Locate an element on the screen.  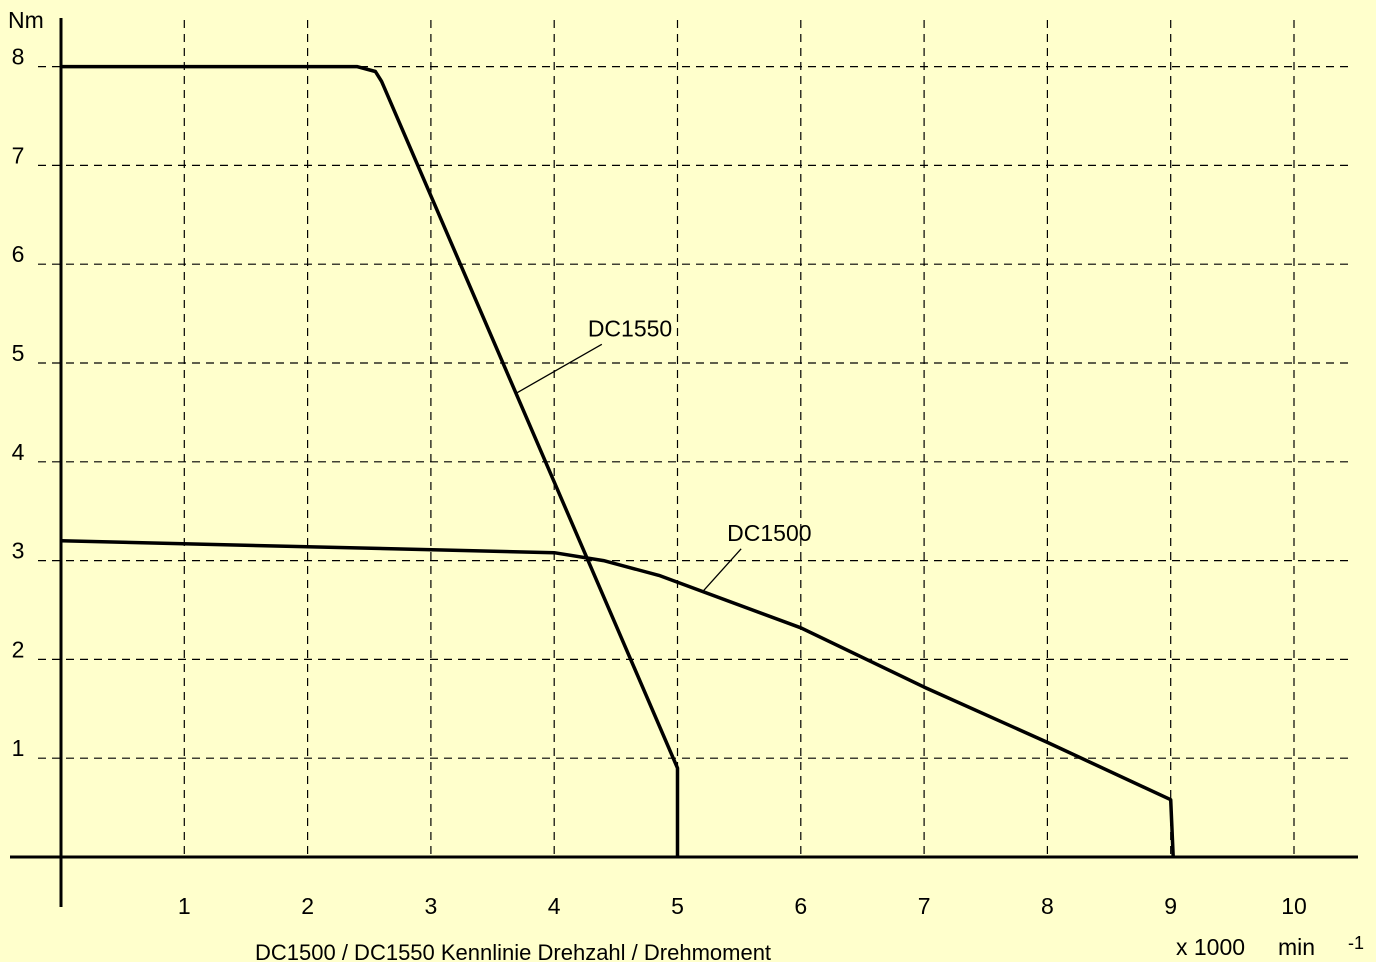
y-tick-label-6: 6 is located at coordinates (18, 254).